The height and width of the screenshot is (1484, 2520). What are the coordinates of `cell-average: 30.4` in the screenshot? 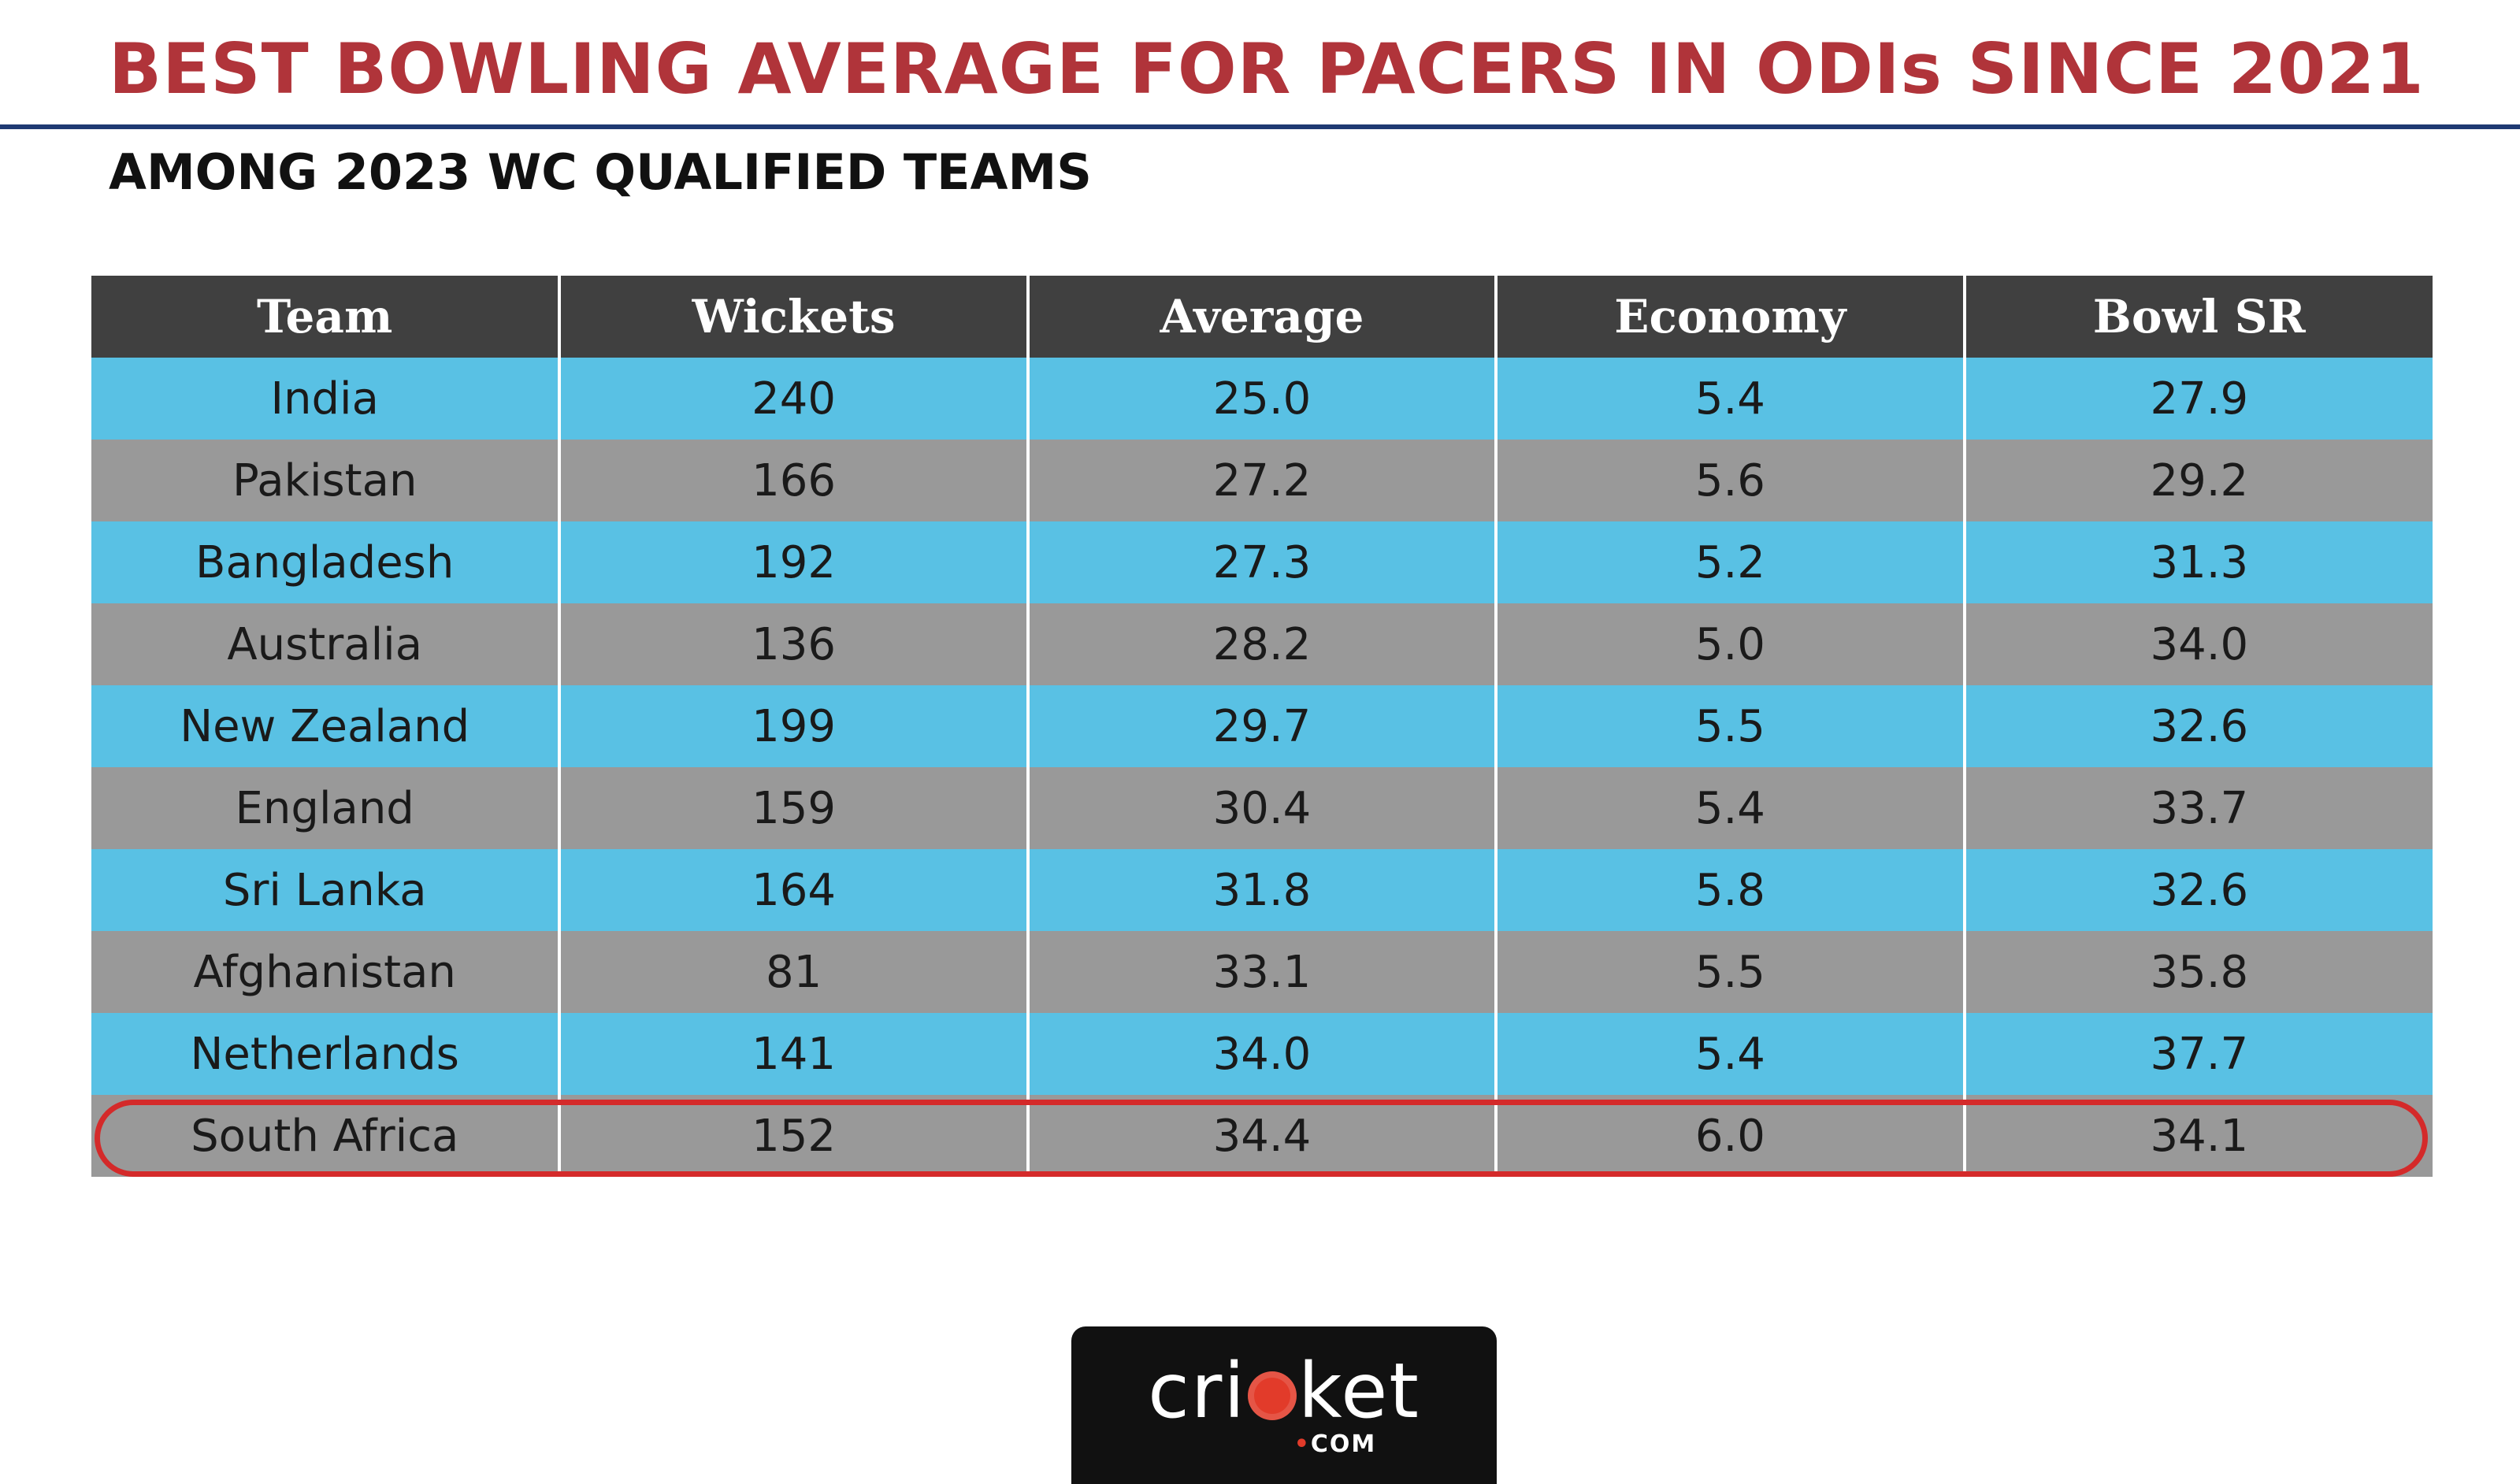 It's located at (1261, 808).